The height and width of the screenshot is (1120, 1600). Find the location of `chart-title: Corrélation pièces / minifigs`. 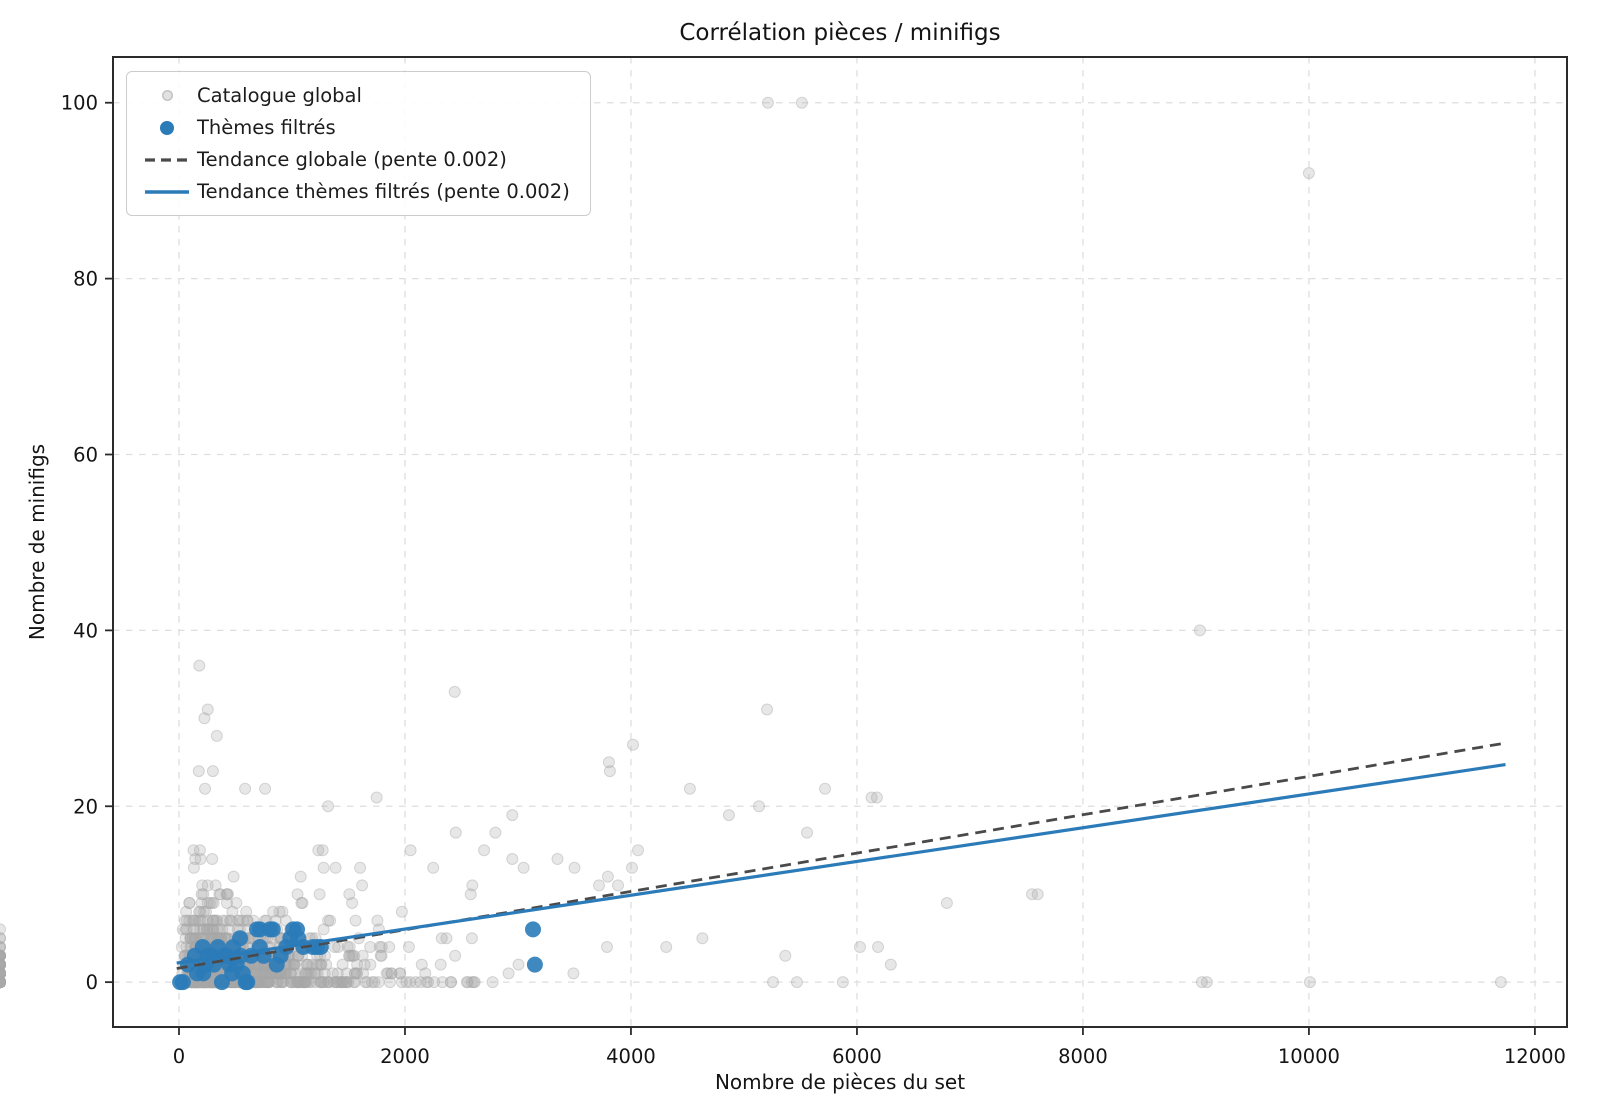

chart-title: Corrélation pièces / minifigs is located at coordinates (840, 33).